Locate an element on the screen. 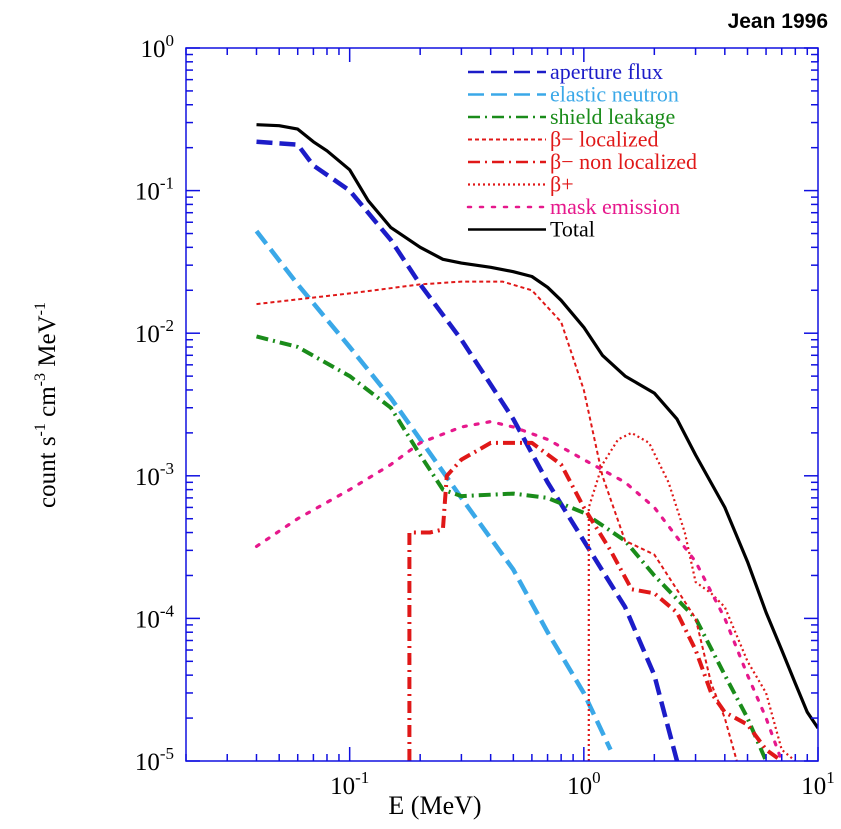  y-axis-label-part: MeV is located at coordinates (47, 344).